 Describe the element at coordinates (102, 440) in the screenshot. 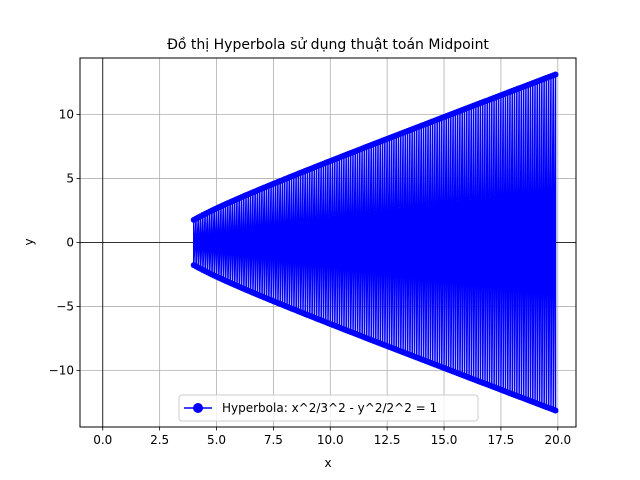

I see `x-tick-label: 0.0` at that location.